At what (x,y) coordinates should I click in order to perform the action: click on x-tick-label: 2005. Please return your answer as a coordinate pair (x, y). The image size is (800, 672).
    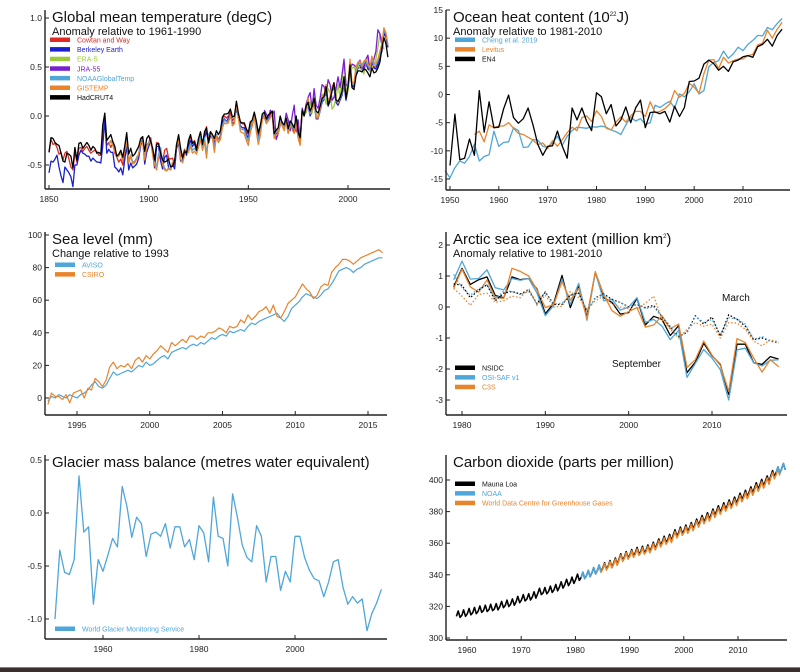
    Looking at the image, I should click on (222, 425).